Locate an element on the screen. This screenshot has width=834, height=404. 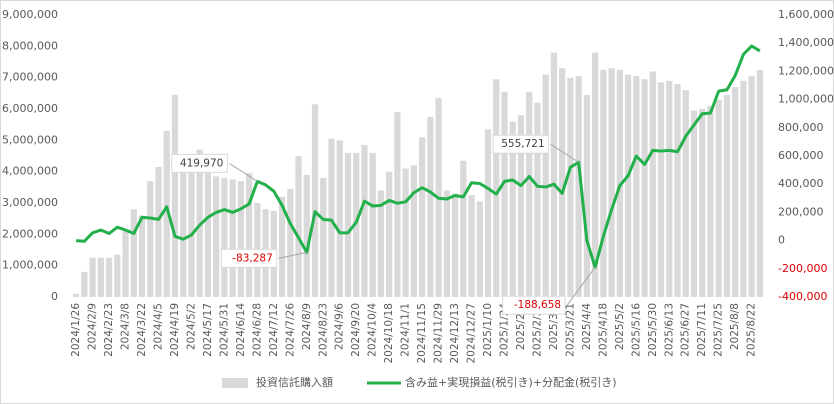
x-tick-label: 2025/7/11 is located at coordinates (702, 330).